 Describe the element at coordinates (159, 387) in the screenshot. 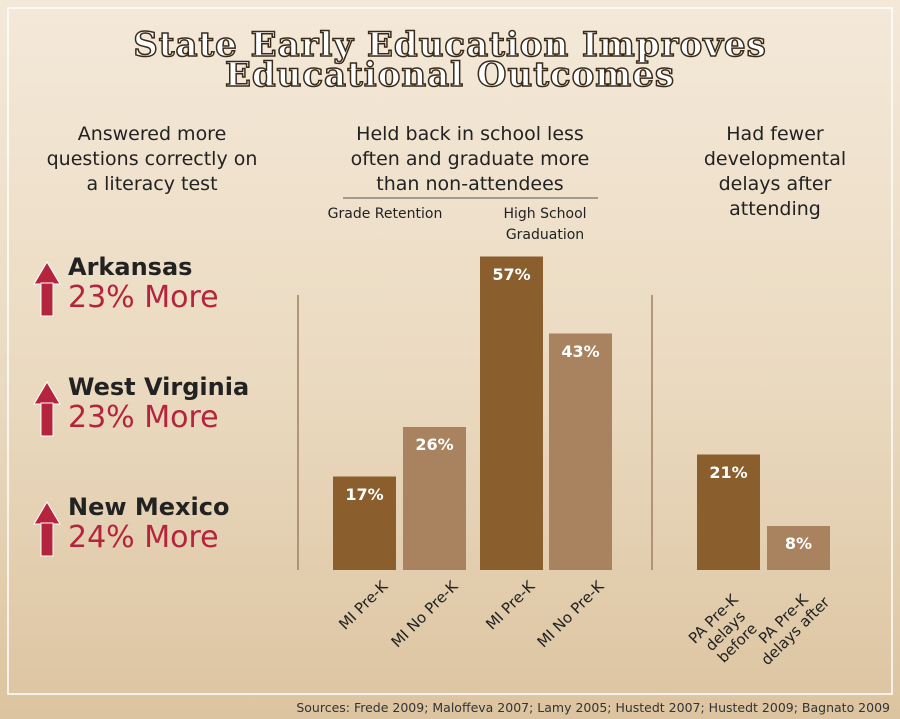

I see `state-name: West Virginia` at that location.